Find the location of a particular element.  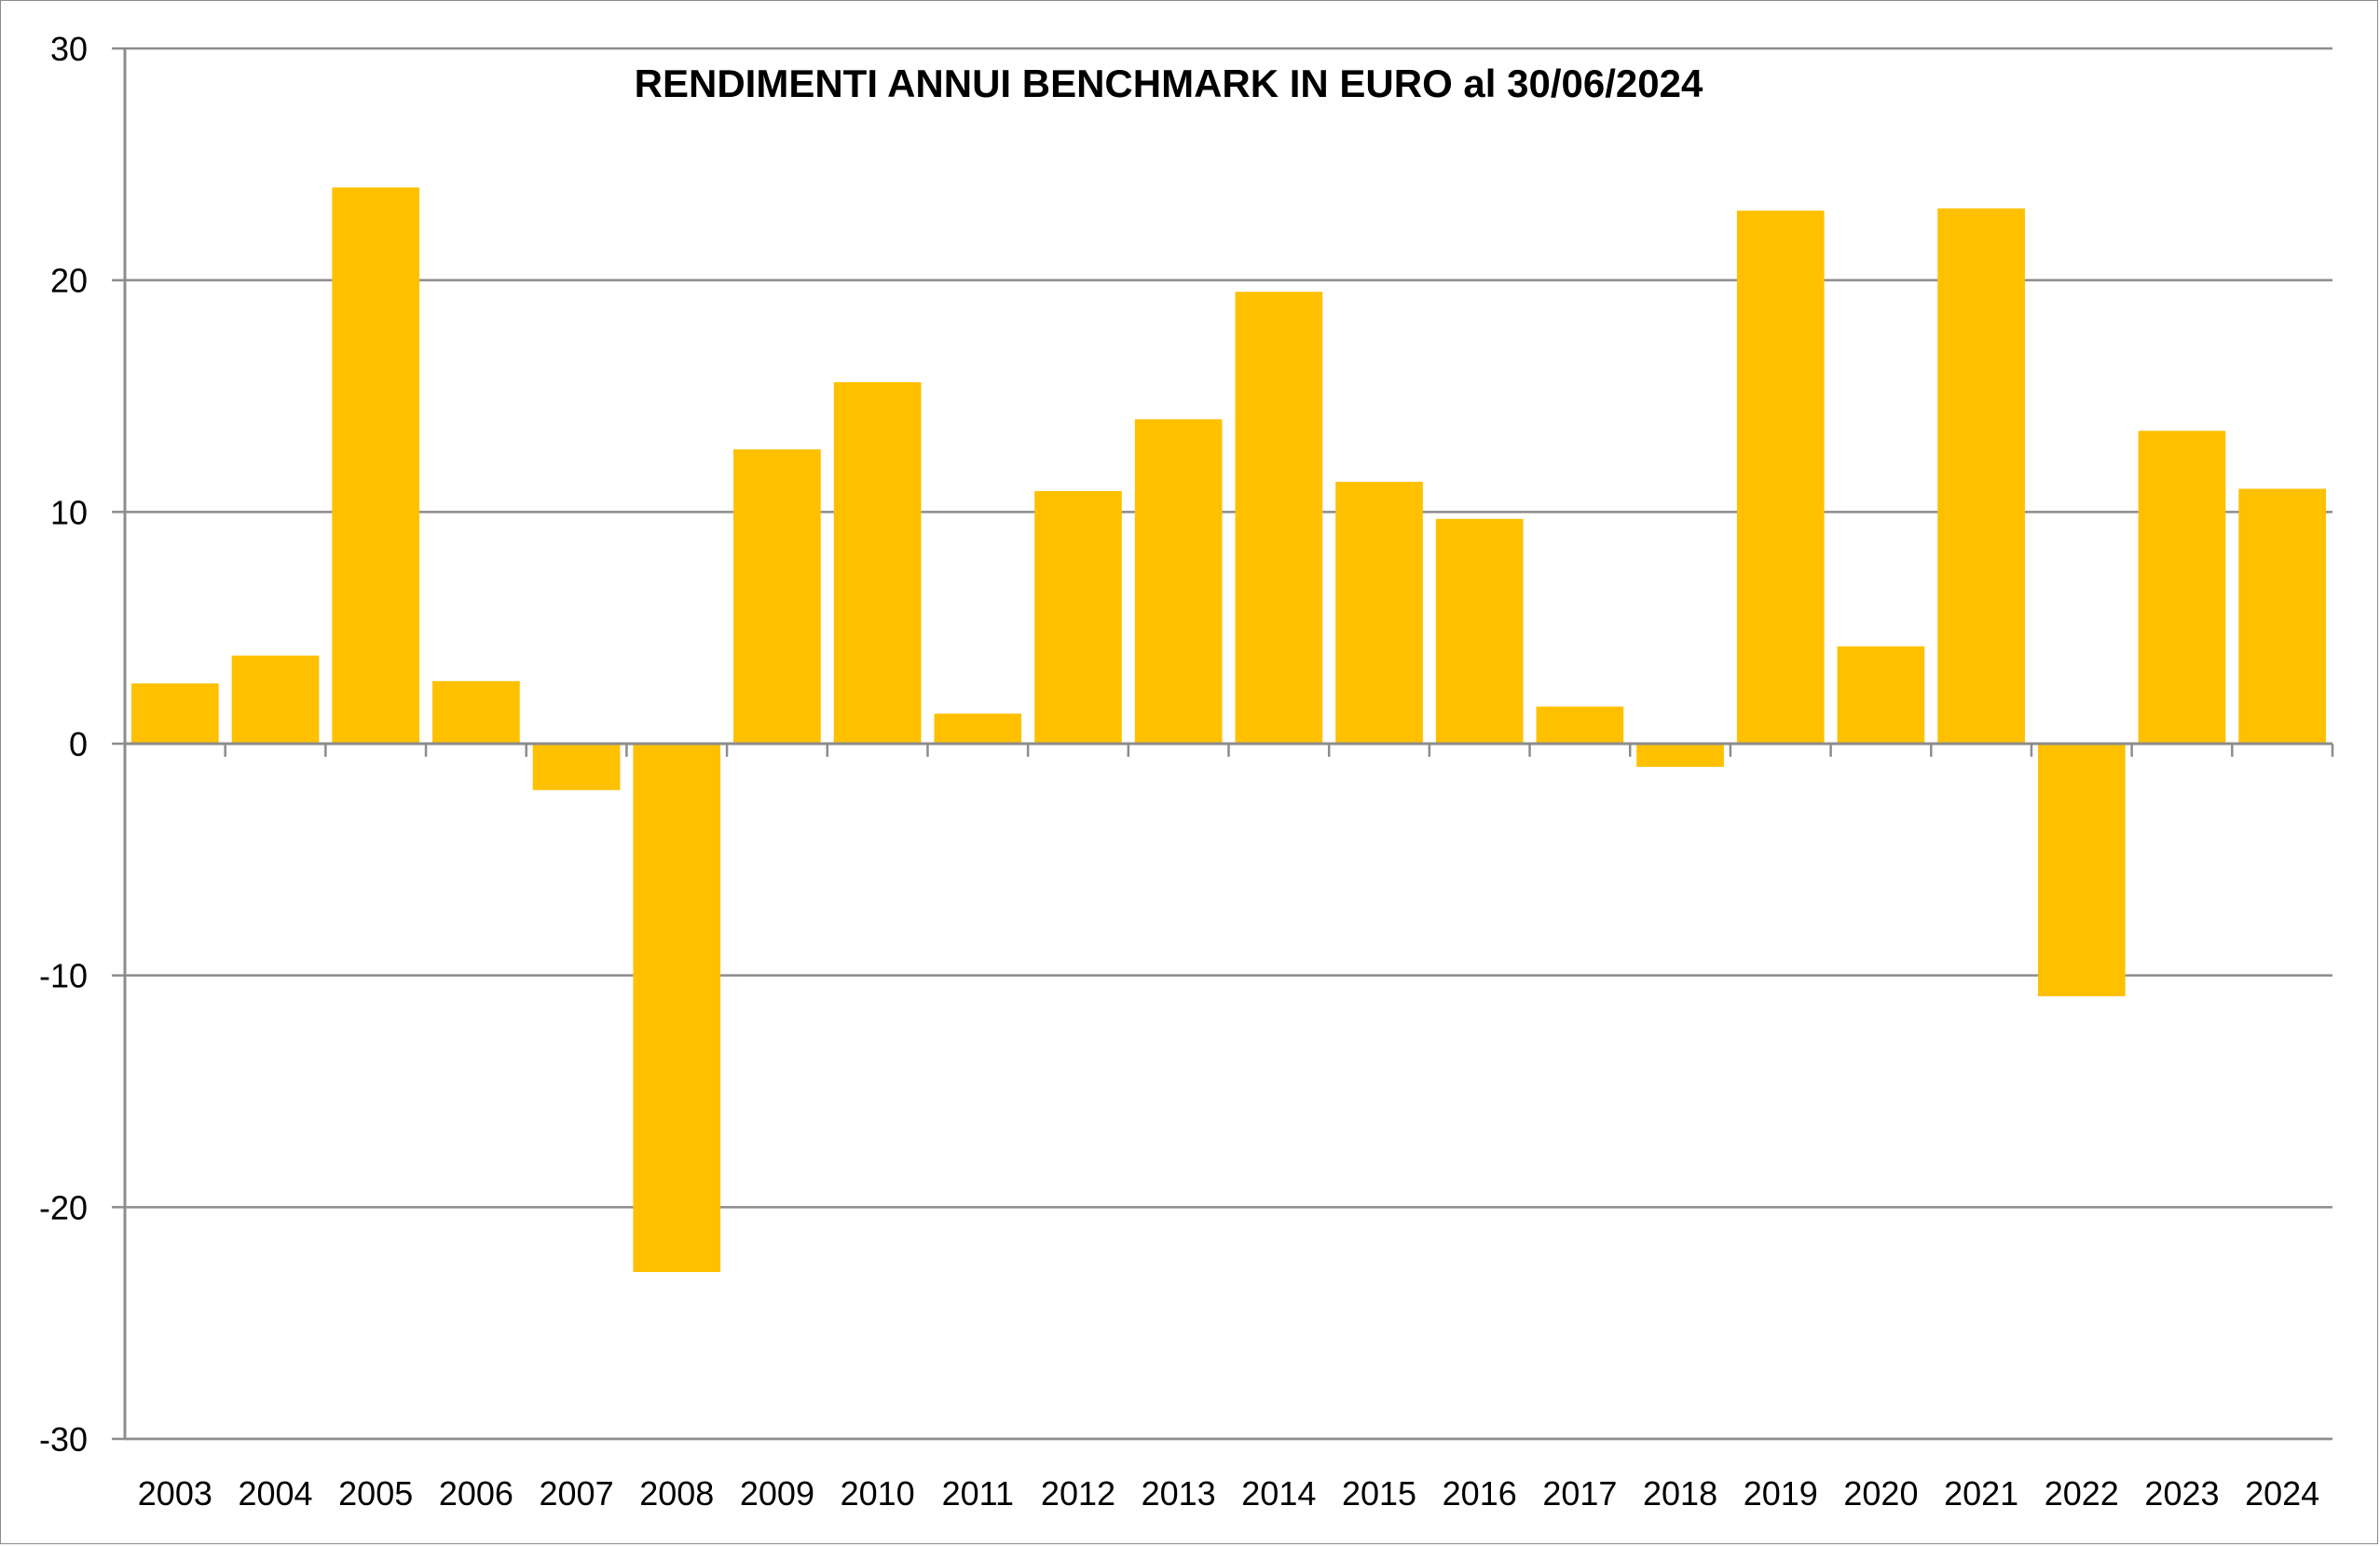

x-tick-label-2004: 2004 is located at coordinates (275, 1493).